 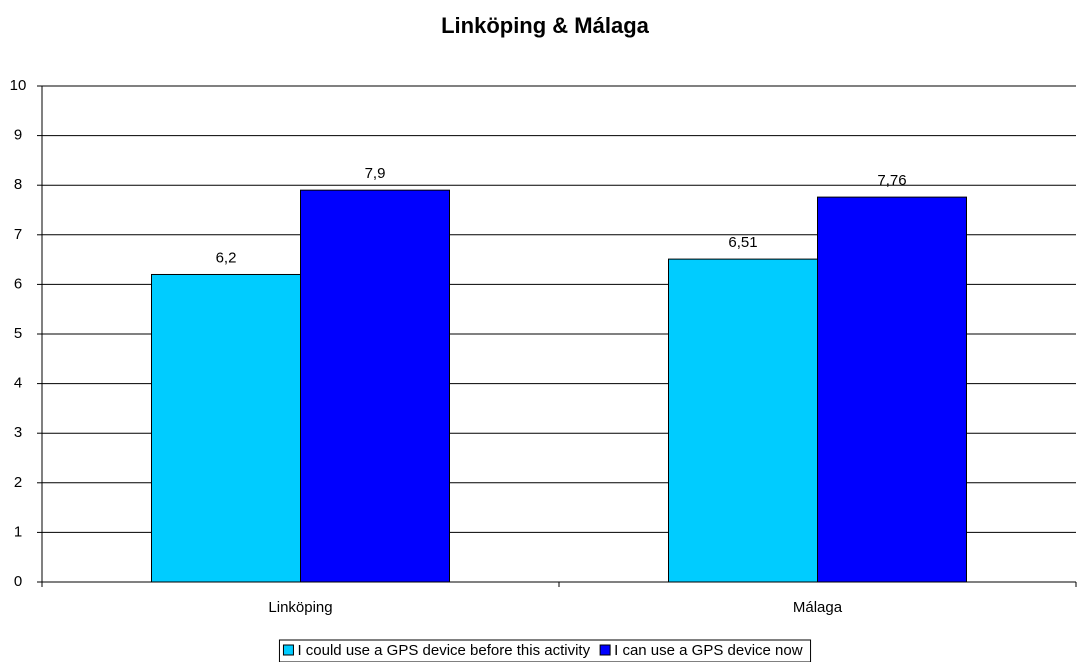 I want to click on y-tick-label: 7, so click(x=18, y=234).